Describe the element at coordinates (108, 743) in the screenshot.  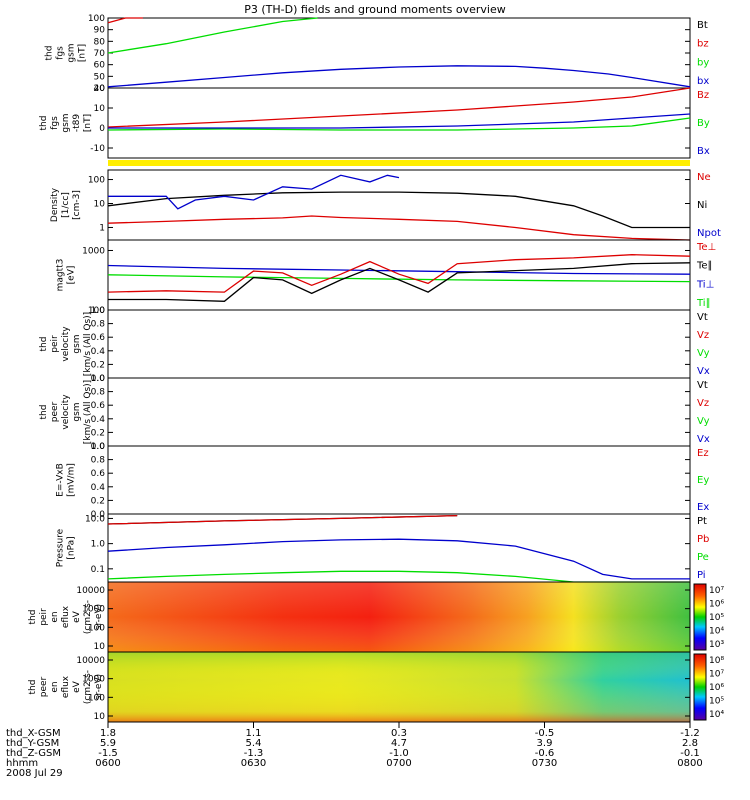
I see `x-tick-label: 5.9` at that location.